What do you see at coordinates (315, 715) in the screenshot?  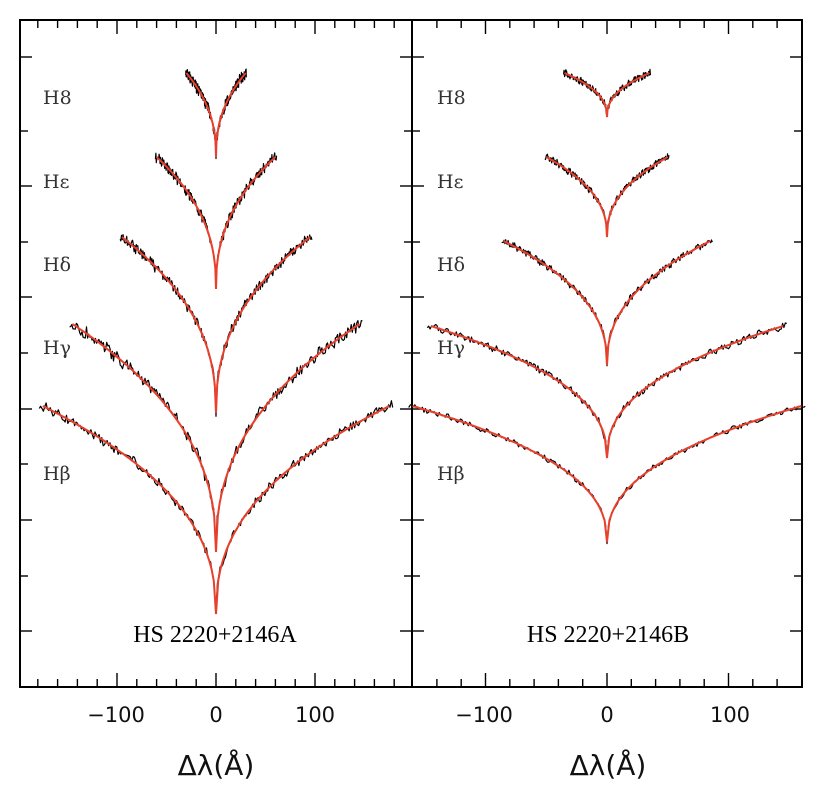 I see `panel-a-xtick-label: 100` at bounding box center [315, 715].